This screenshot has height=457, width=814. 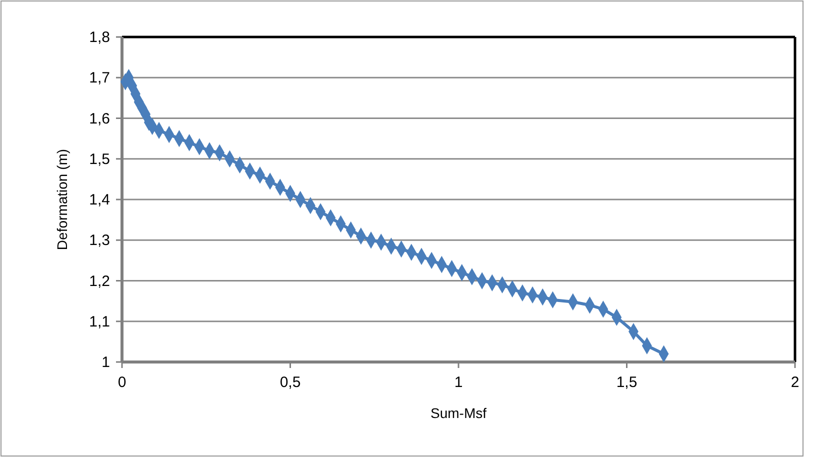 What do you see at coordinates (458, 413) in the screenshot?
I see `x-axis-title: Sum-Msf` at bounding box center [458, 413].